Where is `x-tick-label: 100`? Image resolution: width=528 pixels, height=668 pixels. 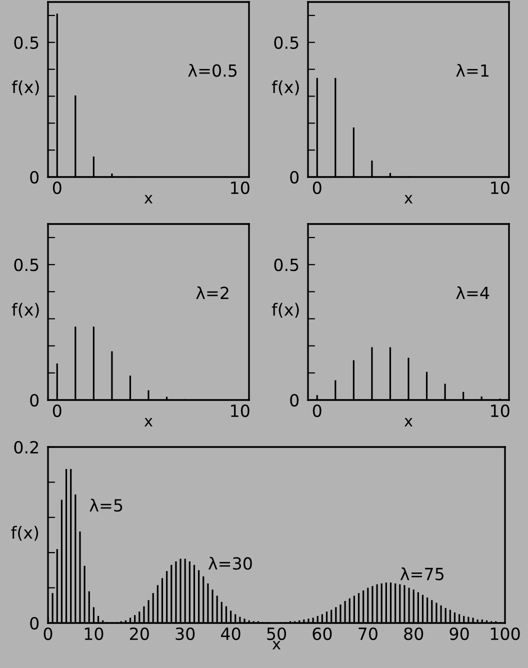
x-tick-label: 100 is located at coordinates (505, 633).